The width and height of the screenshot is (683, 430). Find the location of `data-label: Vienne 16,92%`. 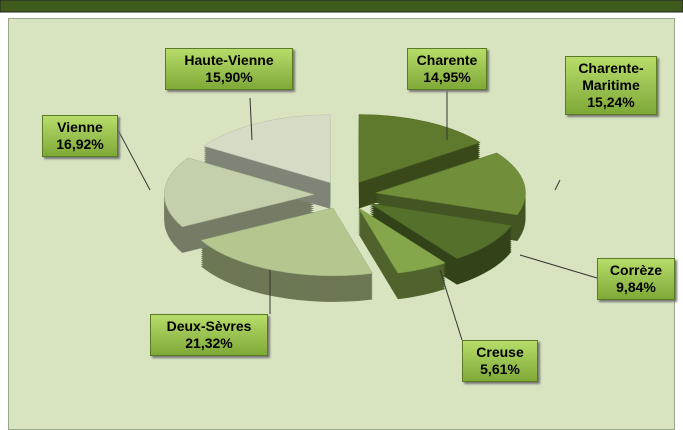

data-label: Vienne 16,92% is located at coordinates (80, 136).